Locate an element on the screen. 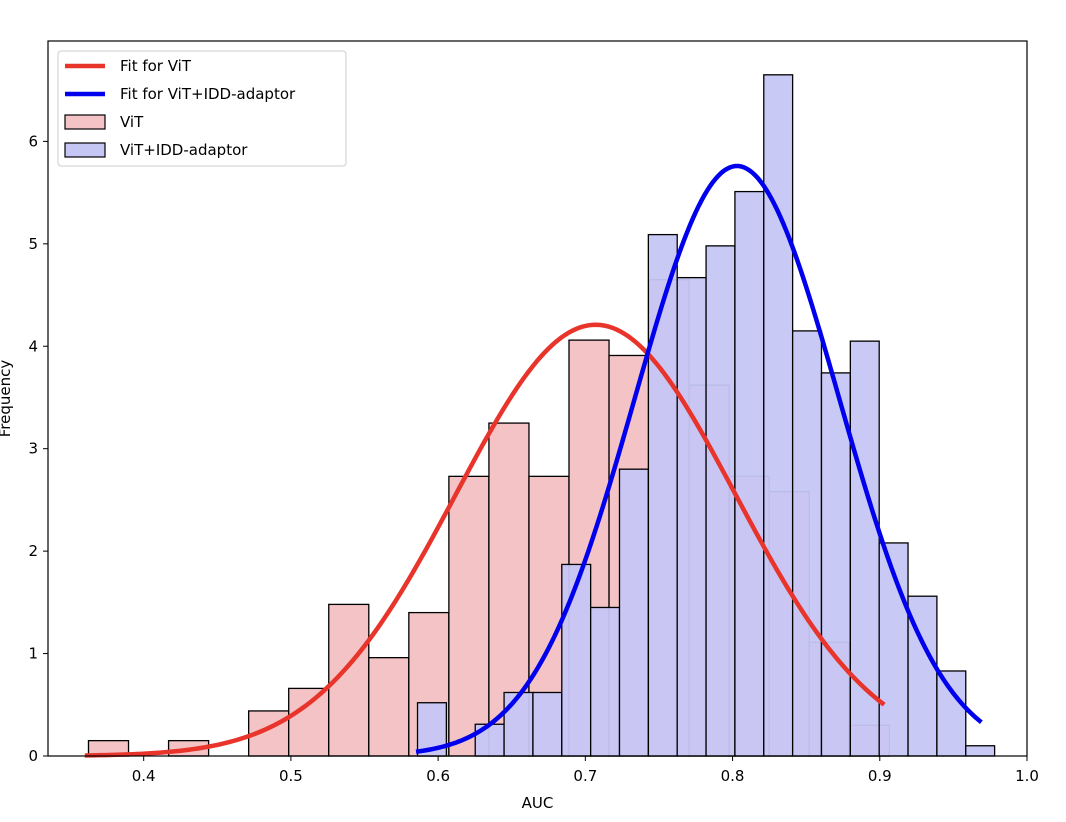 The image size is (1066, 822). x-axis-ticks: 0.4 0.5 0.6 0.7 0.8 0.9 1.0 is located at coordinates (585, 770).